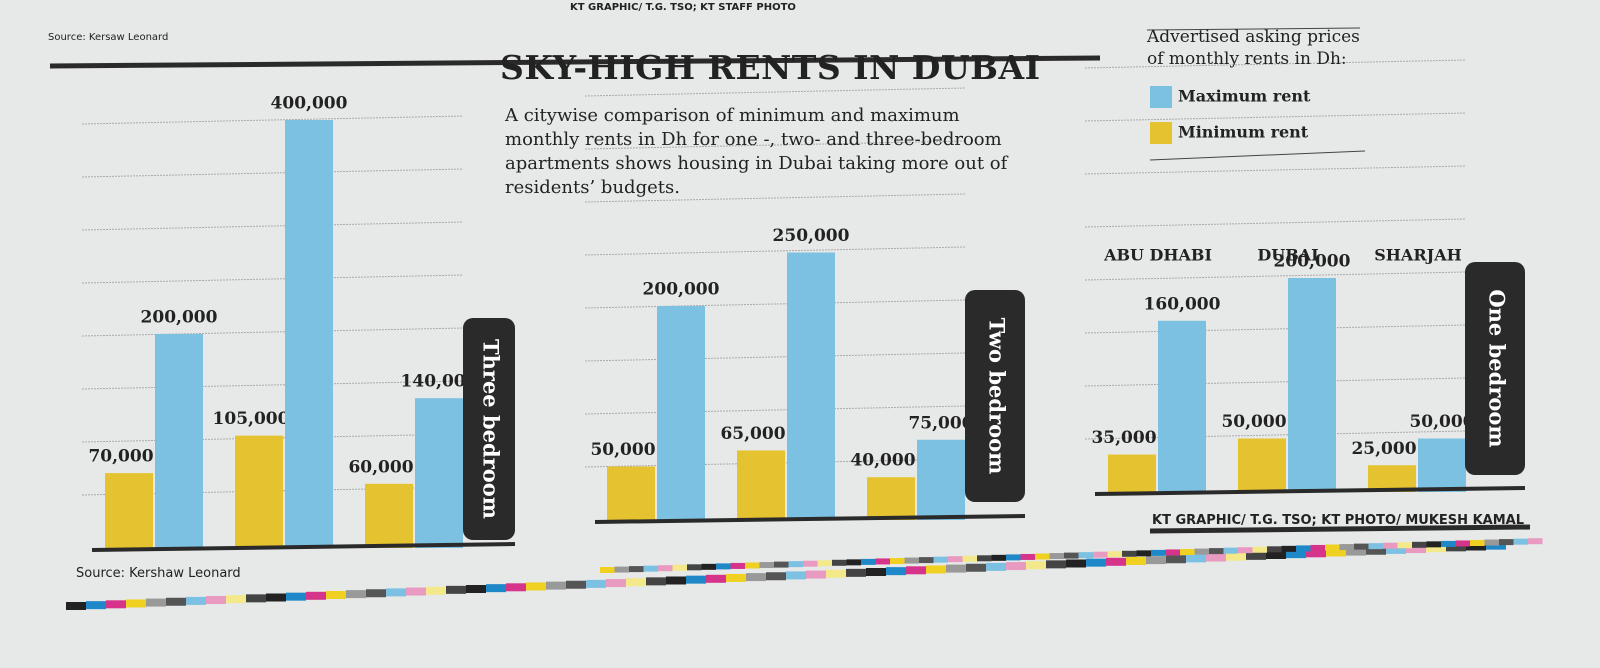  What do you see at coordinates (1243, 132) in the screenshot?
I see `legend-label: Minimum rent` at bounding box center [1243, 132].